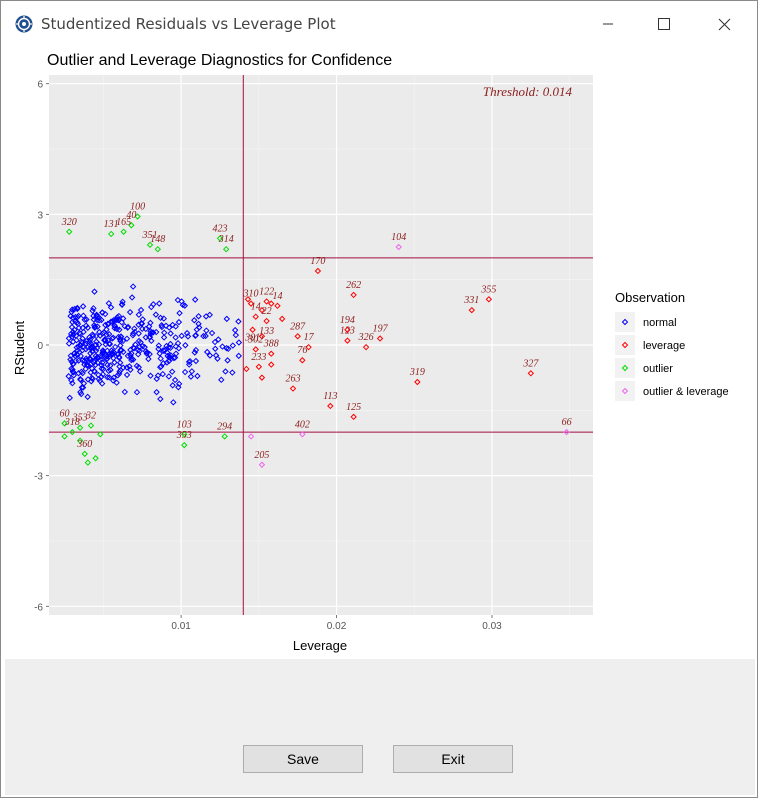 This screenshot has width=758, height=798. I want to click on legend-label: outlier, so click(658, 369).